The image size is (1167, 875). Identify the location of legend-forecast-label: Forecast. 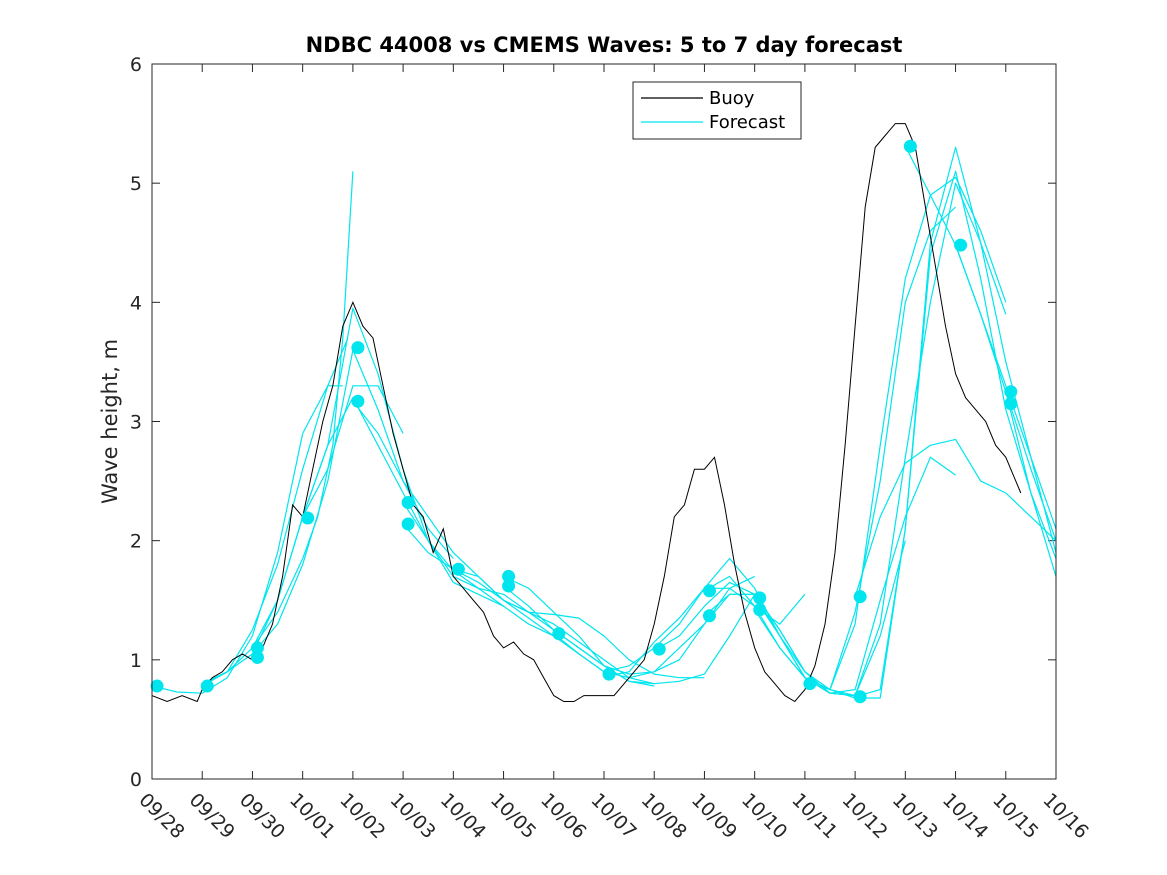
(747, 122).